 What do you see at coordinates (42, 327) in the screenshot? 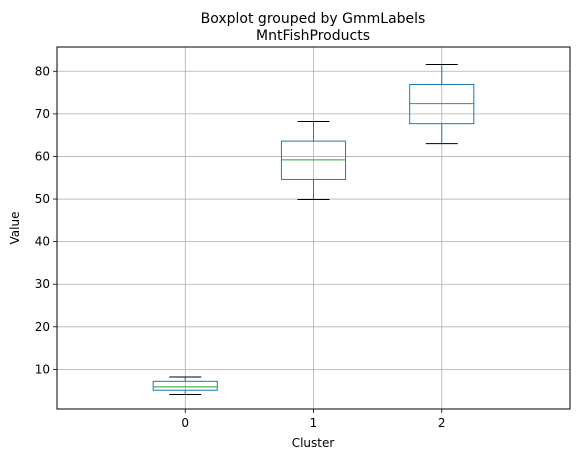
I see `y-tick-label: 20` at bounding box center [42, 327].